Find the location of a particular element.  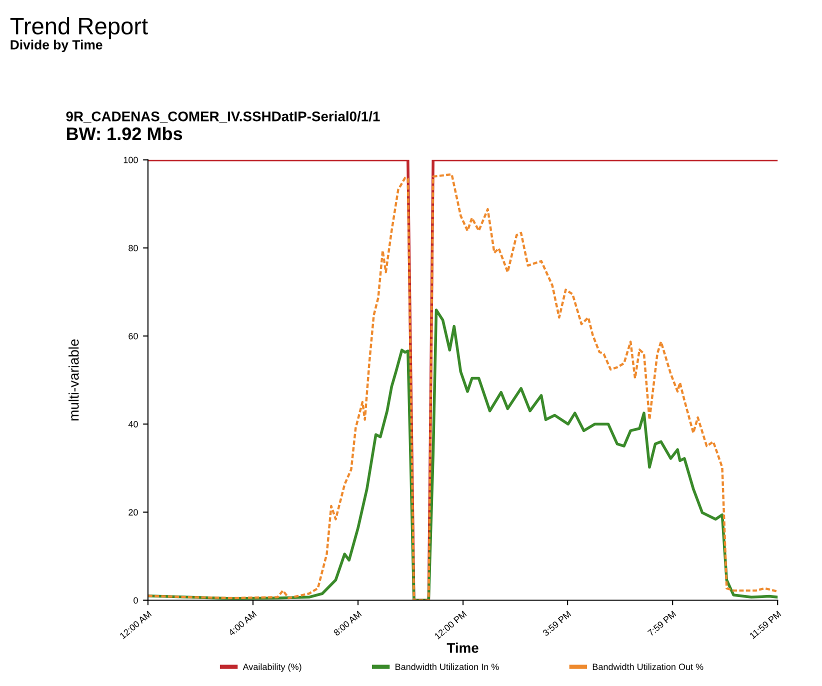

y-axis-title: multi-variable is located at coordinates (73, 379).